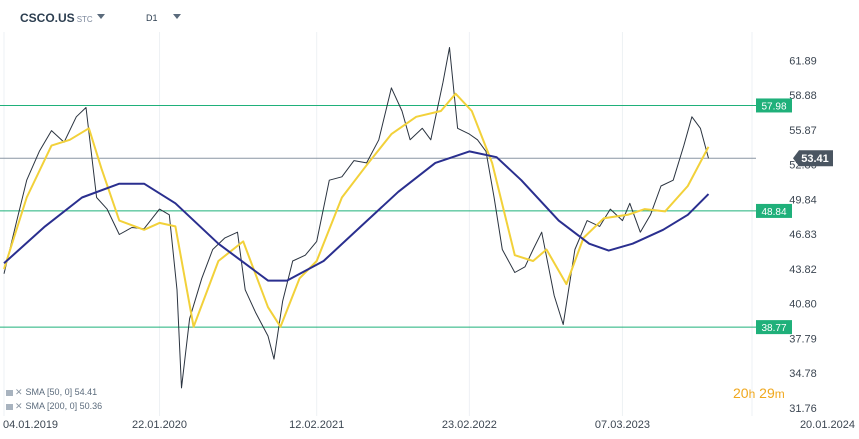  What do you see at coordinates (316, 425) in the screenshot?
I see `x-tick-label: 12.02.2021` at bounding box center [316, 425].